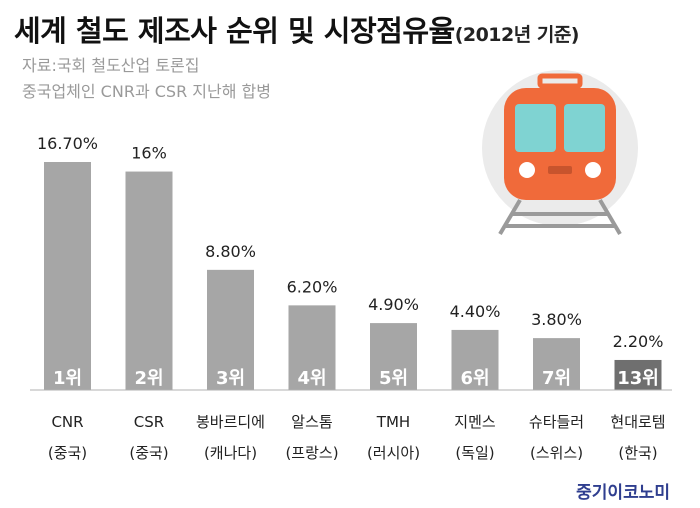 The height and width of the screenshot is (508, 700). I want to click on country-label: (러시아), so click(393, 453).